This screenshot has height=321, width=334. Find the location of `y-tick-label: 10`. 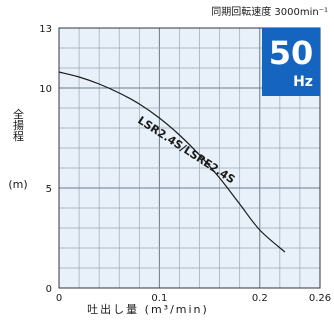

y-tick-label: 10 is located at coordinates (45, 89).